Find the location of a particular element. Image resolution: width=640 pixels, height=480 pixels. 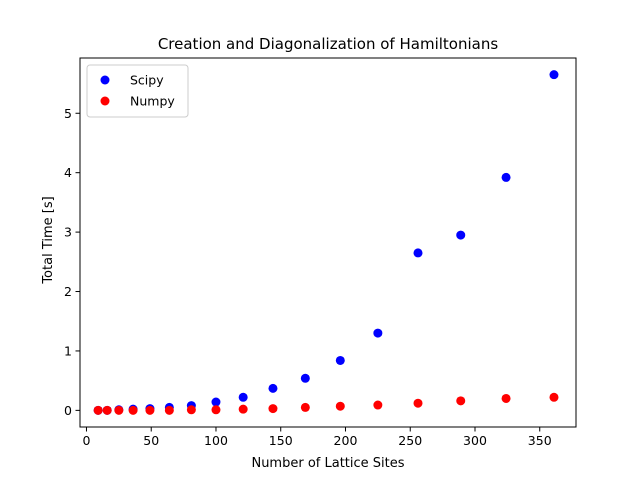

x-tick-label: 200 is located at coordinates (346, 440).